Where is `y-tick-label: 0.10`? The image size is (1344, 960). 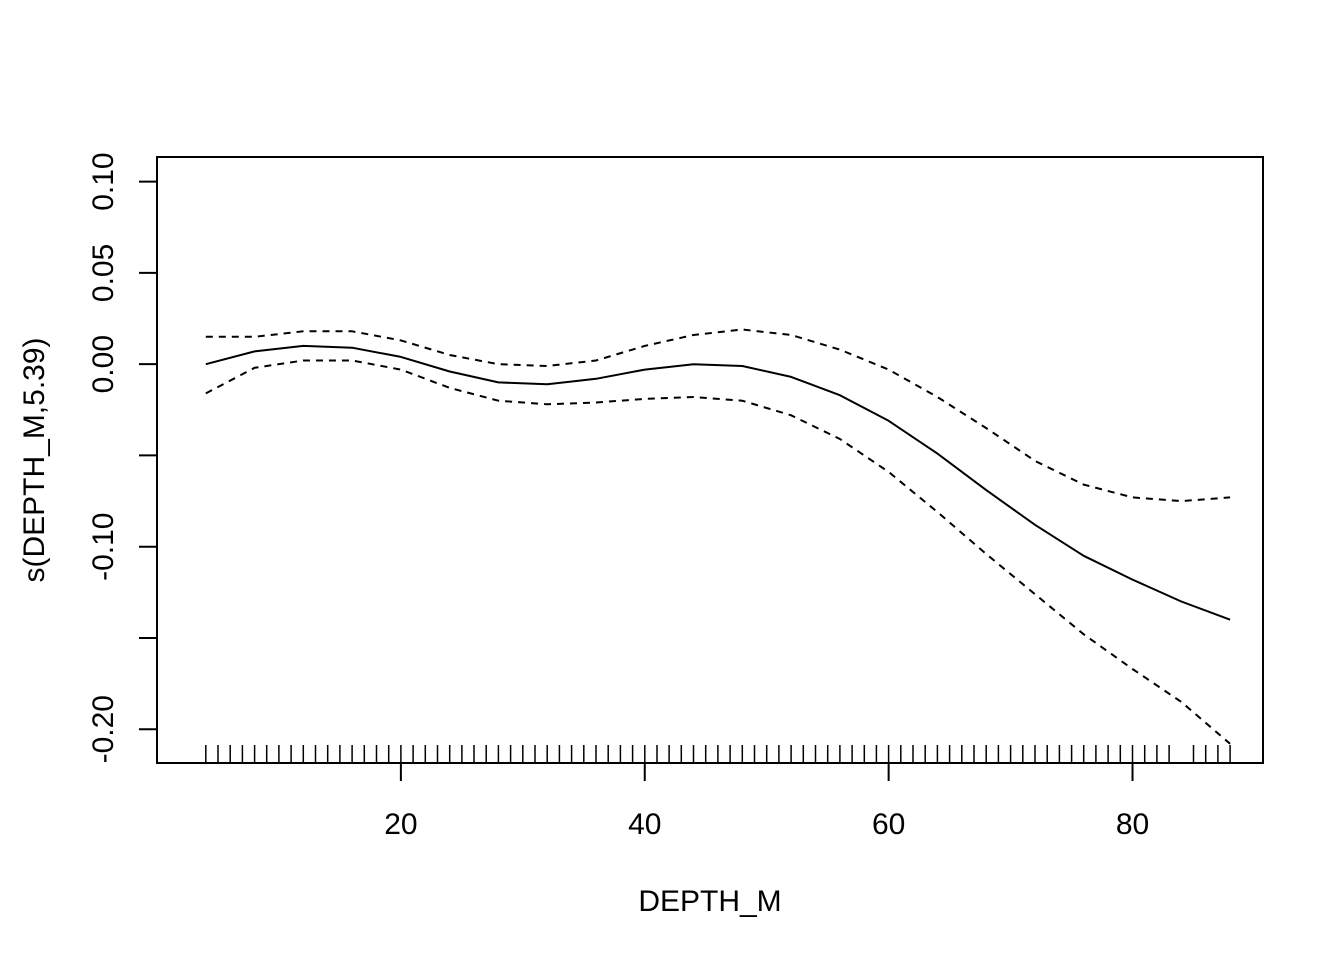
y-tick-label: 0.10 is located at coordinates (103, 181).